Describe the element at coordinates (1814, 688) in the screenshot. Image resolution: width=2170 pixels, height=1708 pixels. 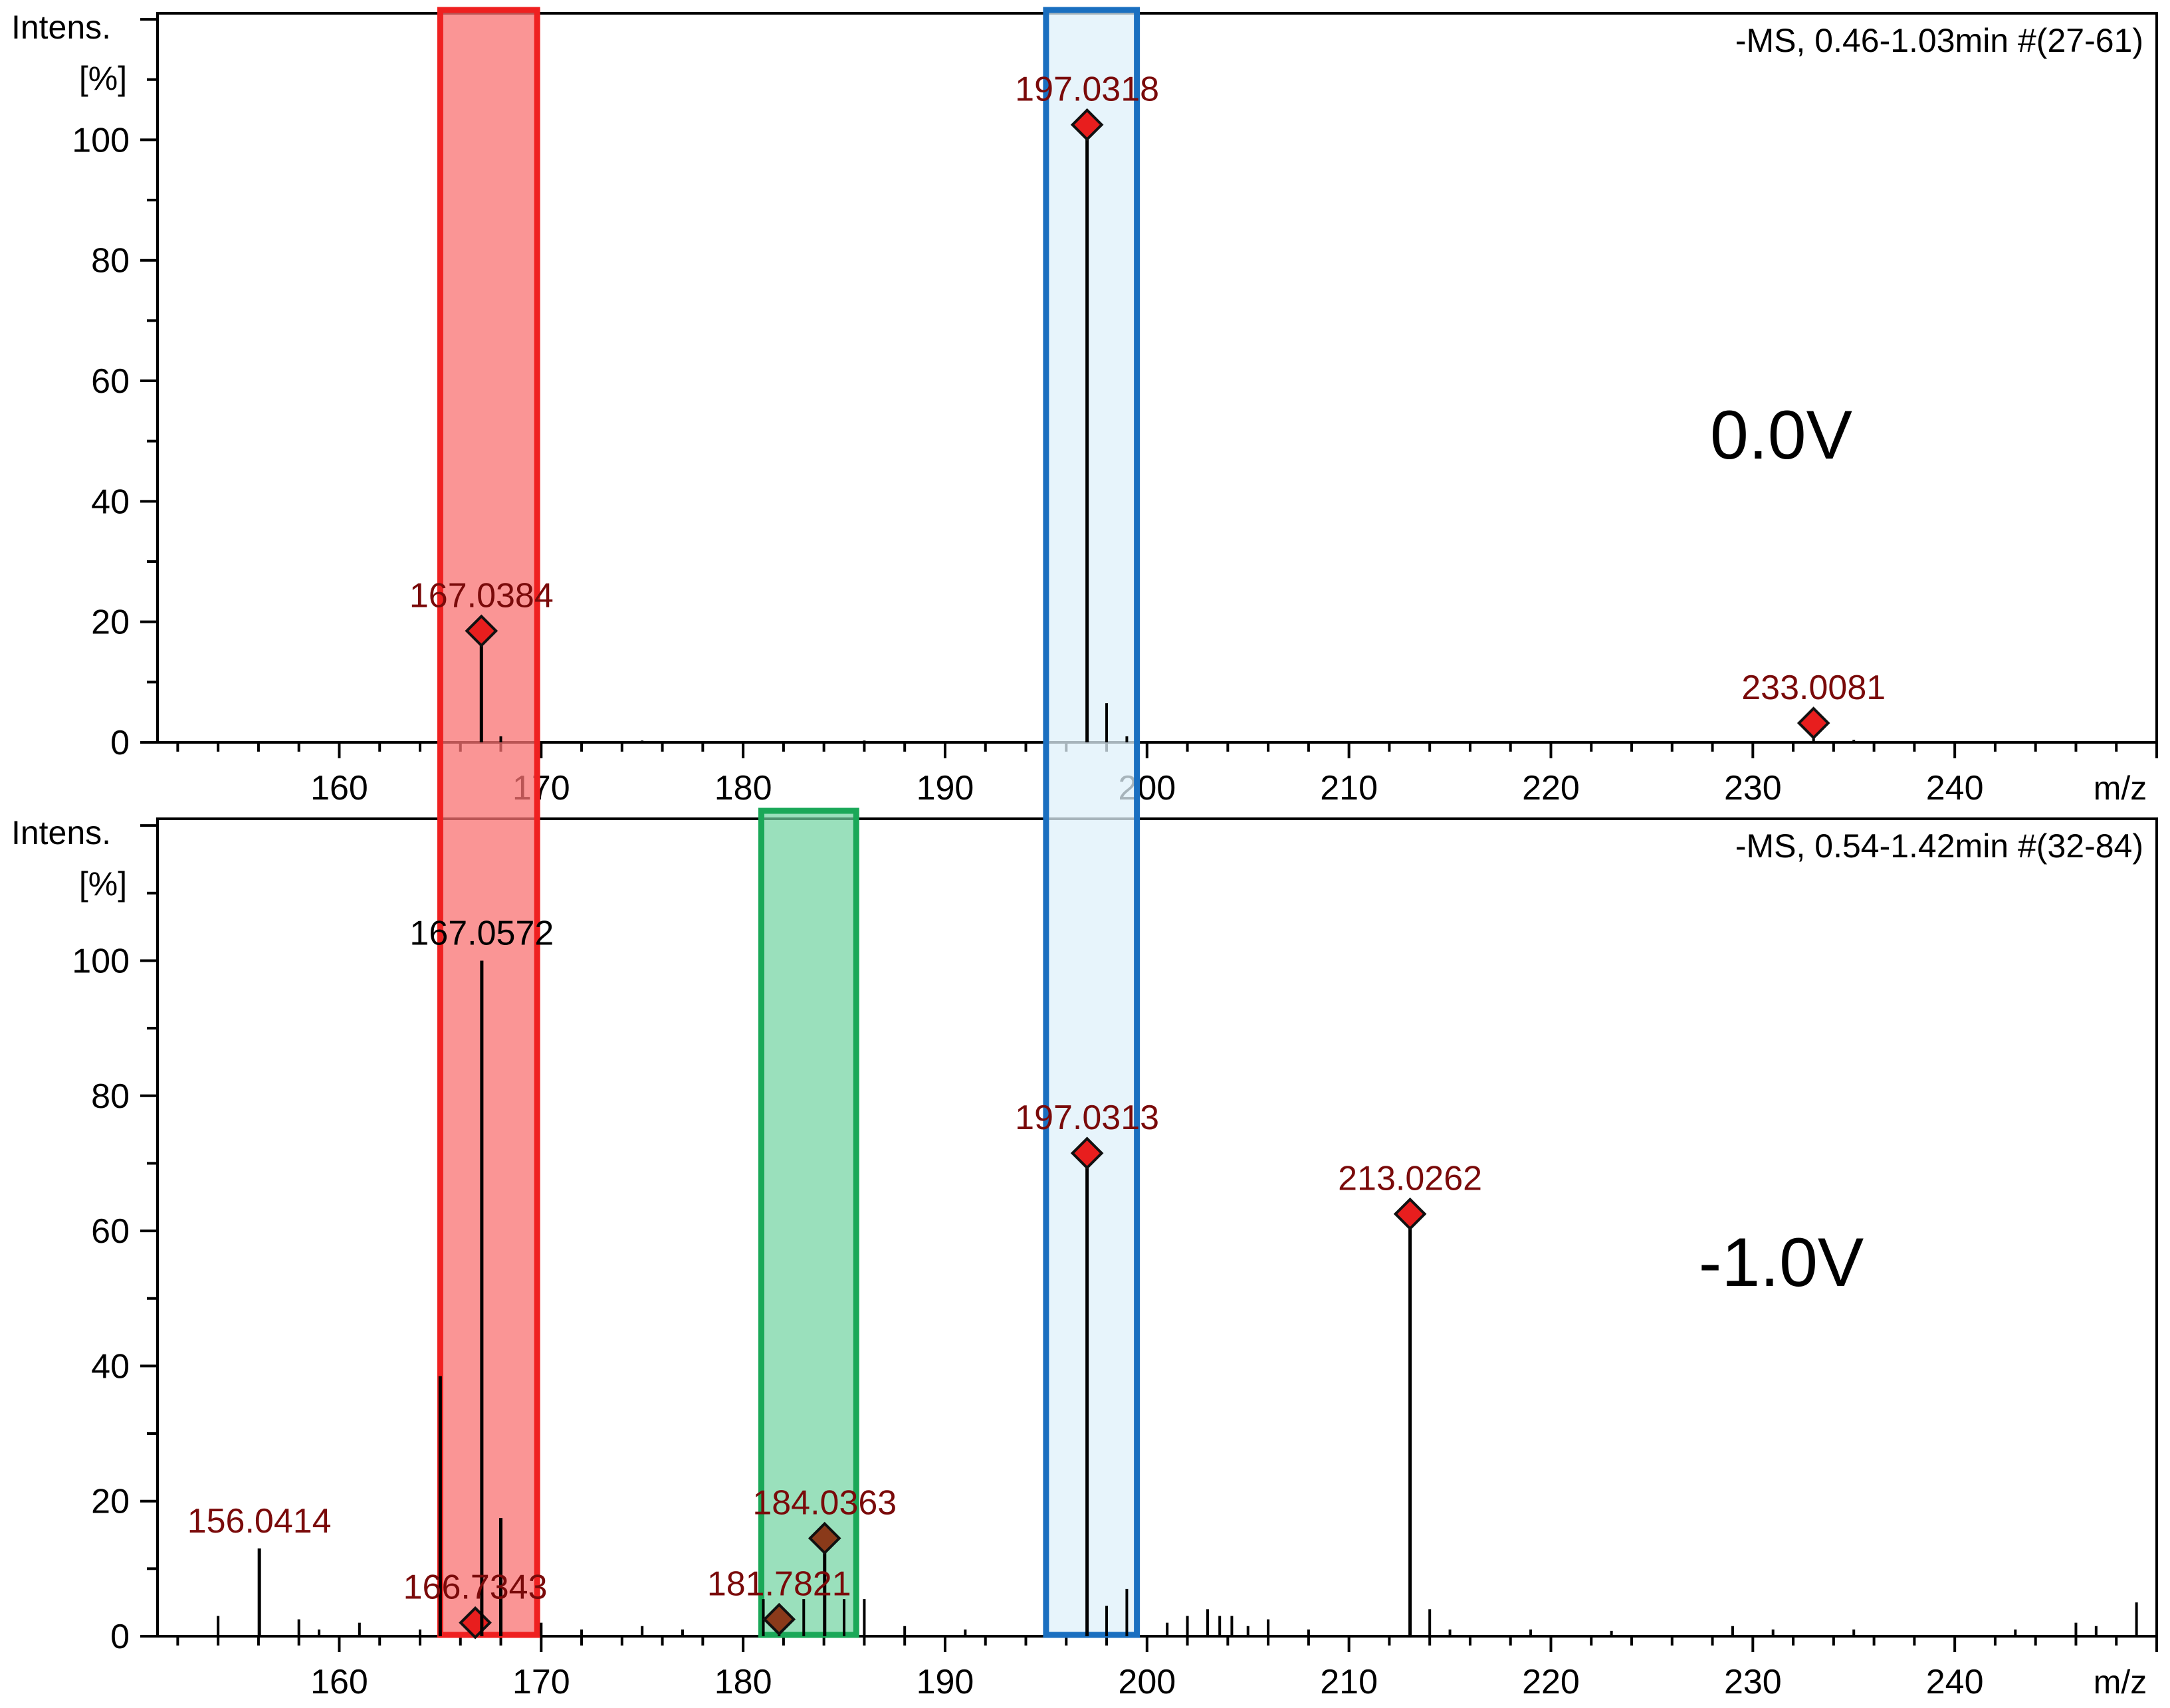
I see `peak-label: 233.0081` at that location.